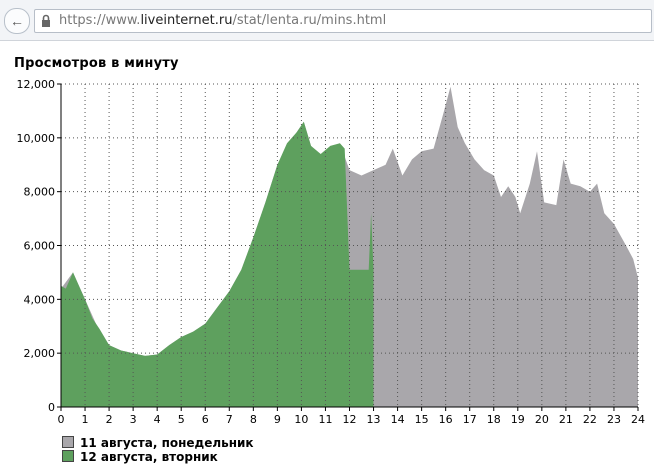  I want to click on y-tick-label: 8,000, so click(40, 192).